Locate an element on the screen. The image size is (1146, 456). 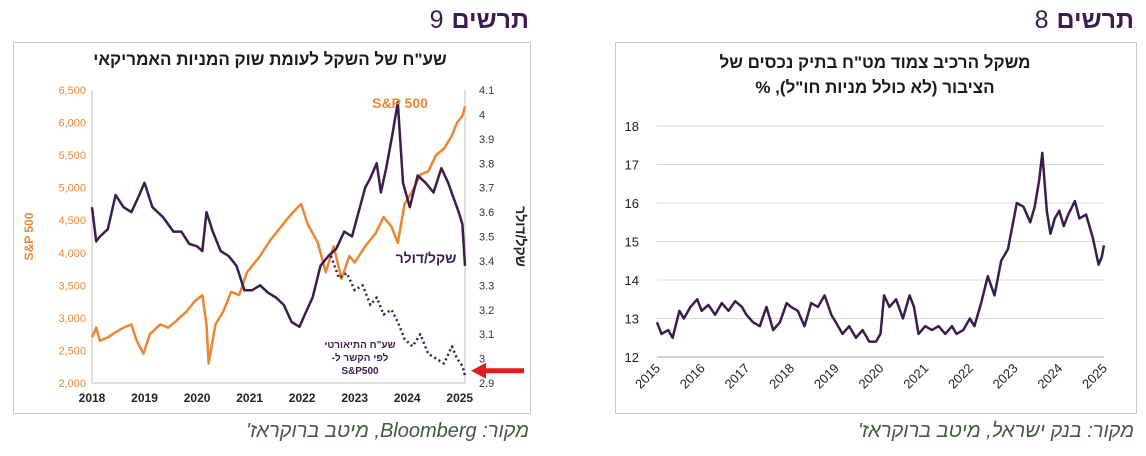
chart8-x-tick-label: 2023 is located at coordinates (1005, 376).